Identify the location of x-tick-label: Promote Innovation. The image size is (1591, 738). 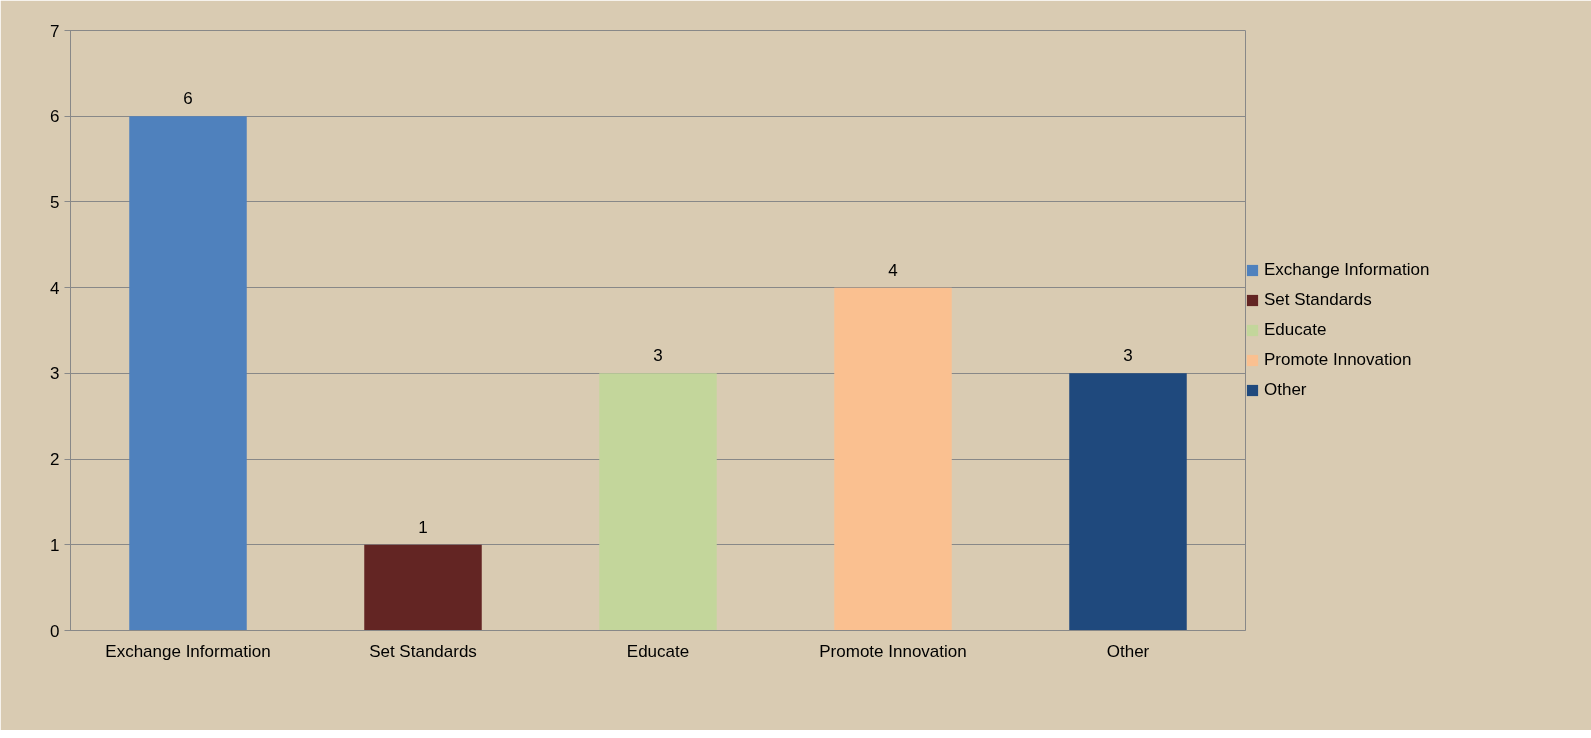
(893, 651).